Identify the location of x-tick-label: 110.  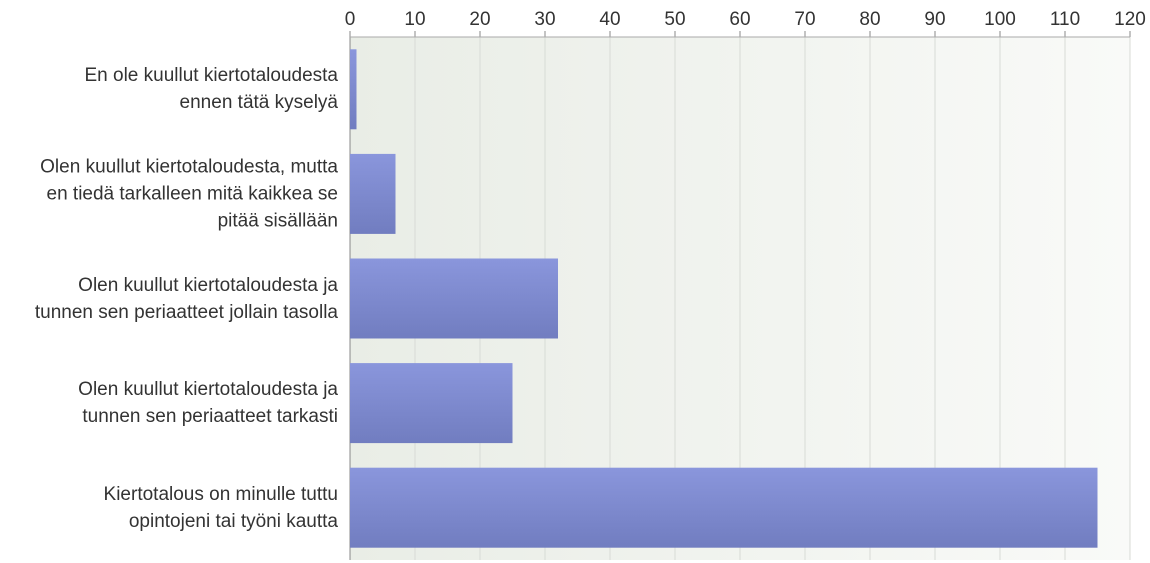
(1065, 19).